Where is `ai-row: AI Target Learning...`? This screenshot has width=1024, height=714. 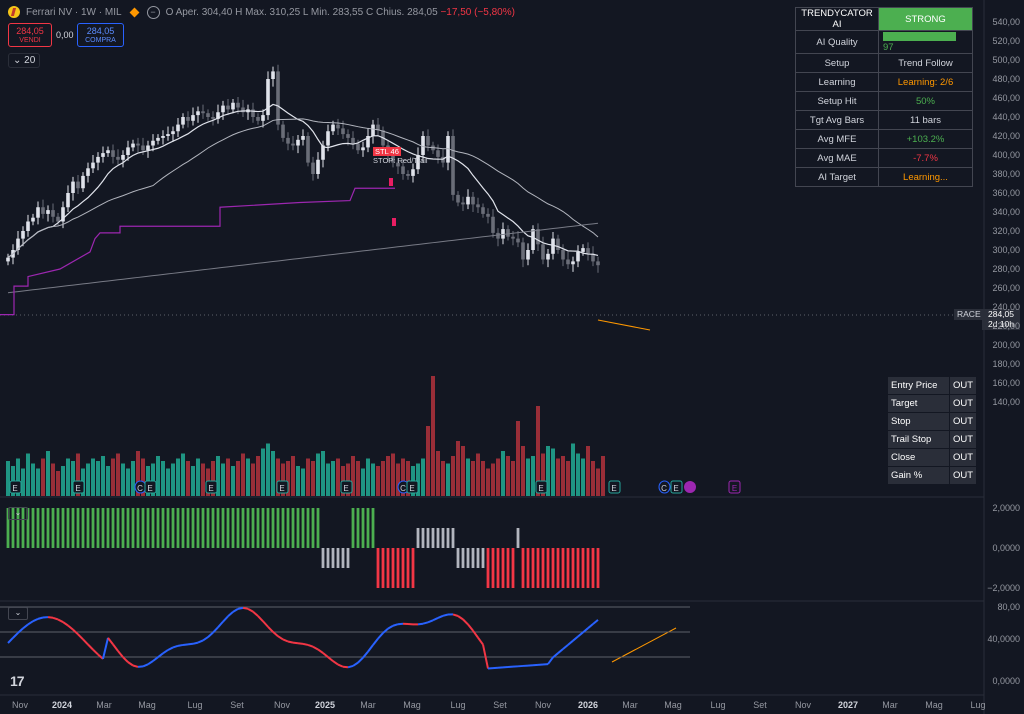
ai-row: AI Target Learning... is located at coordinates (884, 177).